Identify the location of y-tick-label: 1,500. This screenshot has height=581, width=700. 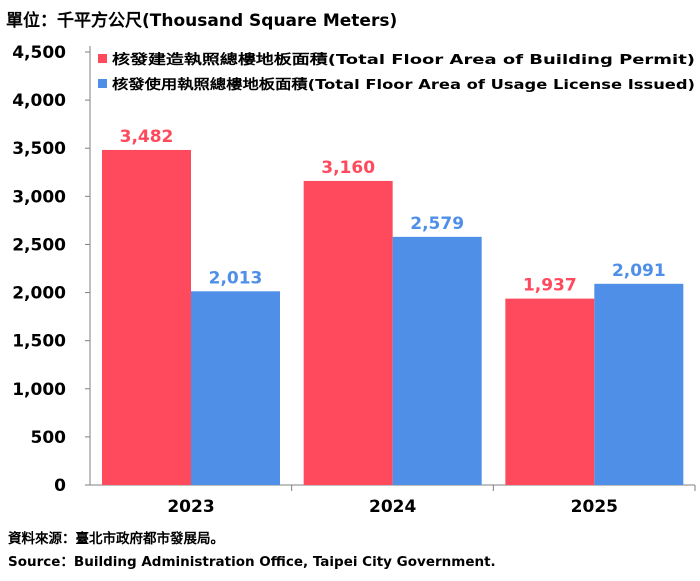
(39, 342).